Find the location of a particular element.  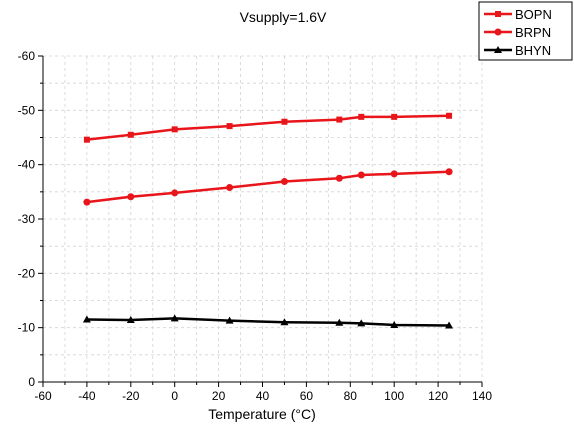

y-tick-label: -10 is located at coordinates (27, 328).